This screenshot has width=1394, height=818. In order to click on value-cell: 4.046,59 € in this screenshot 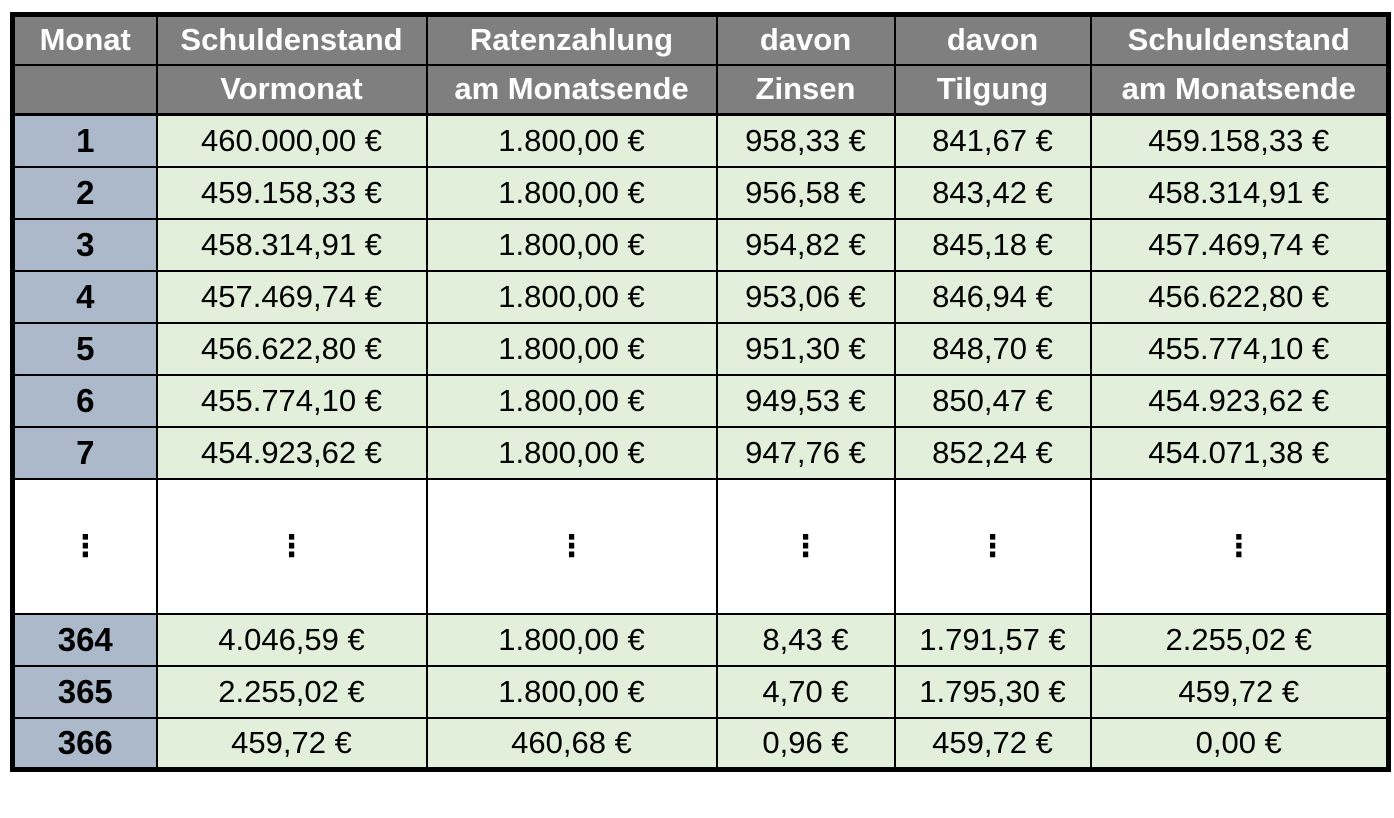, I will do `click(291, 639)`.